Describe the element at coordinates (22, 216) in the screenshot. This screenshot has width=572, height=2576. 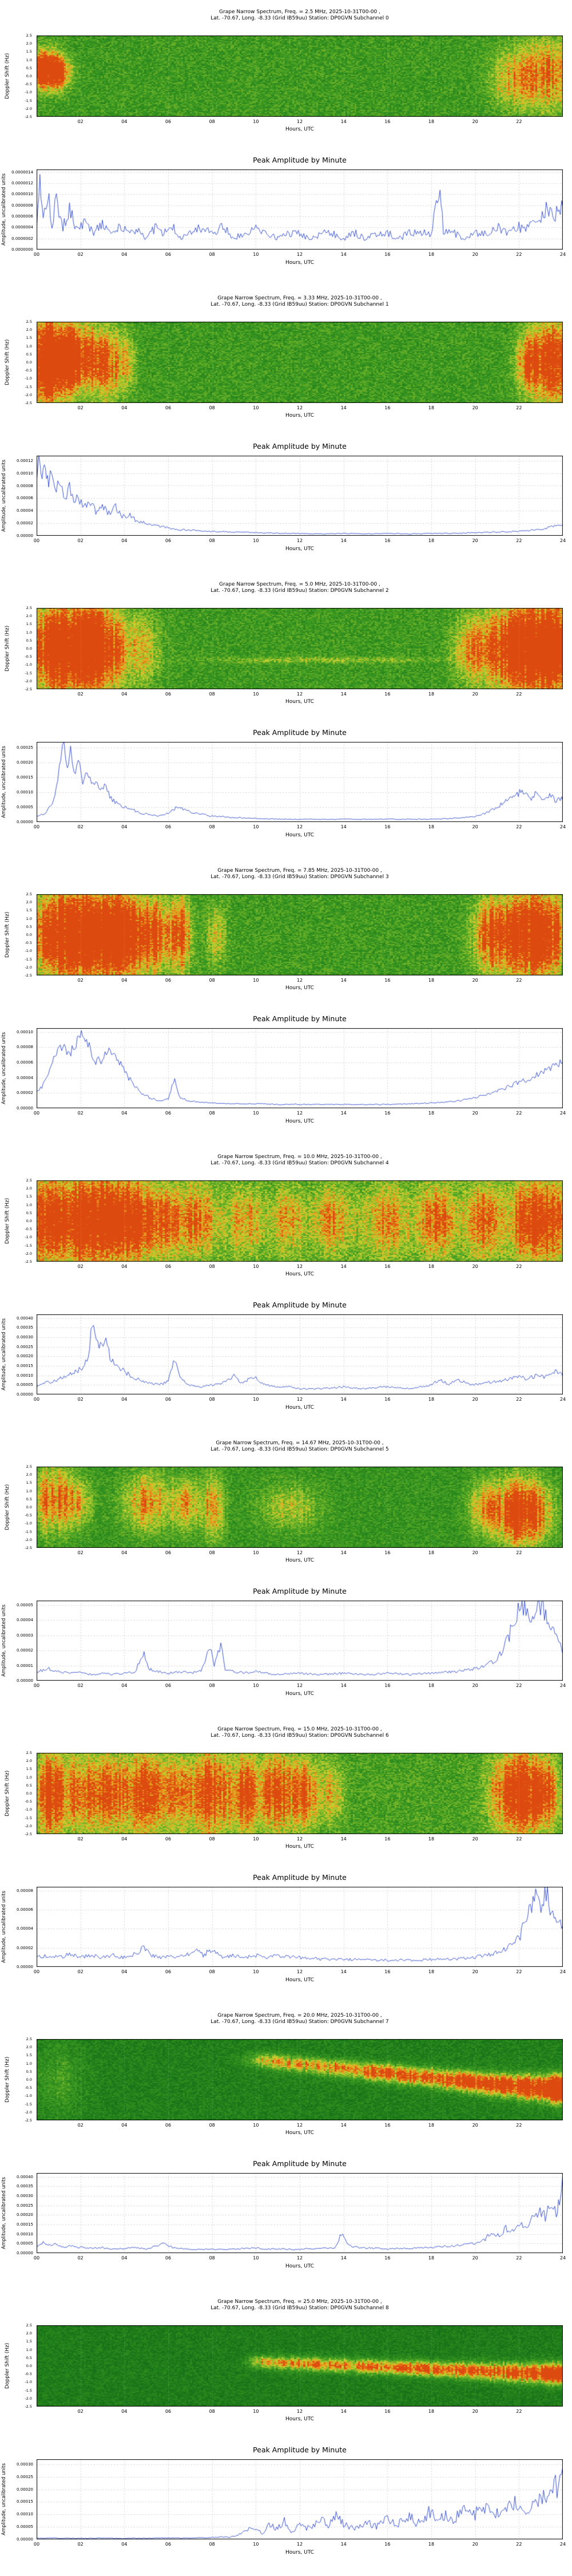
I see `y-tick-label: 0.0000006` at that location.